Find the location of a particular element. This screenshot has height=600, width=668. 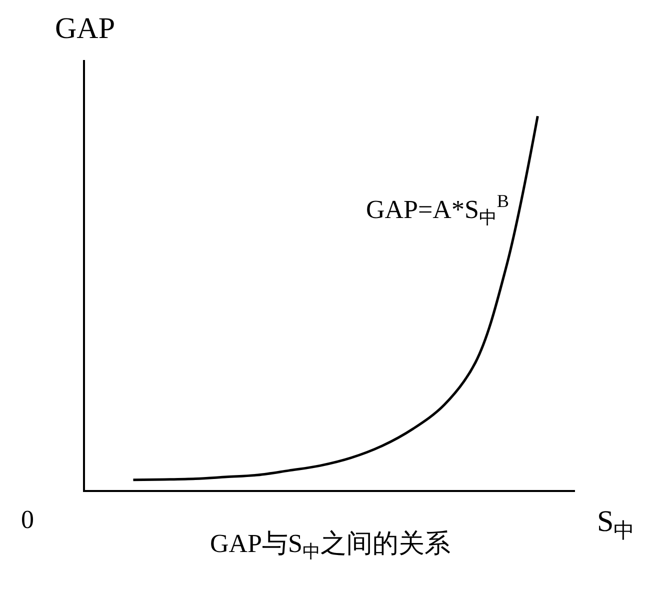

text: GAP与S$_{中}$之间的关系 is located at coordinates (330, 545).